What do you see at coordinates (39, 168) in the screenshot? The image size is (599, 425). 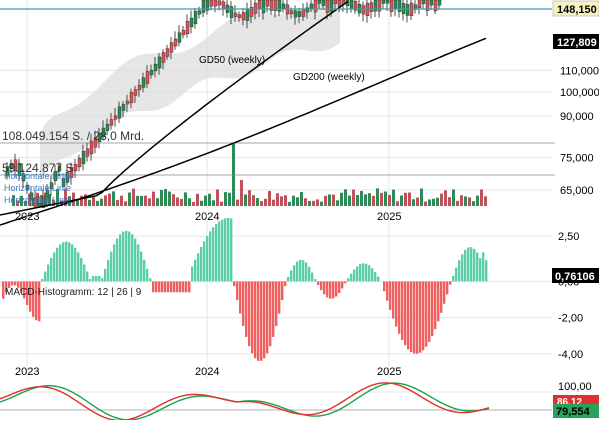 I see `volume-annotation-low: 59.124.877 S.` at bounding box center [39, 168].